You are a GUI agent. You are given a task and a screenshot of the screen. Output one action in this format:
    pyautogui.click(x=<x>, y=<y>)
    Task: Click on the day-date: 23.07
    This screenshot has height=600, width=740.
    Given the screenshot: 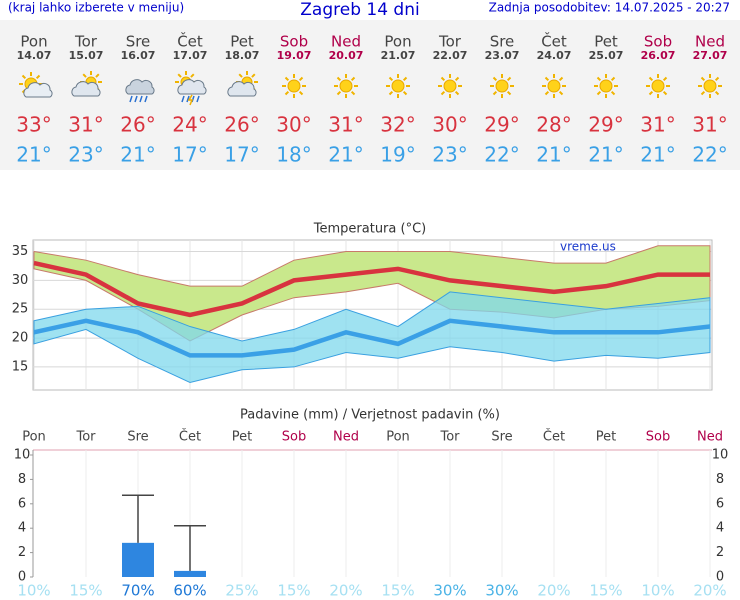 What is the action you would take?
    pyautogui.click(x=502, y=55)
    